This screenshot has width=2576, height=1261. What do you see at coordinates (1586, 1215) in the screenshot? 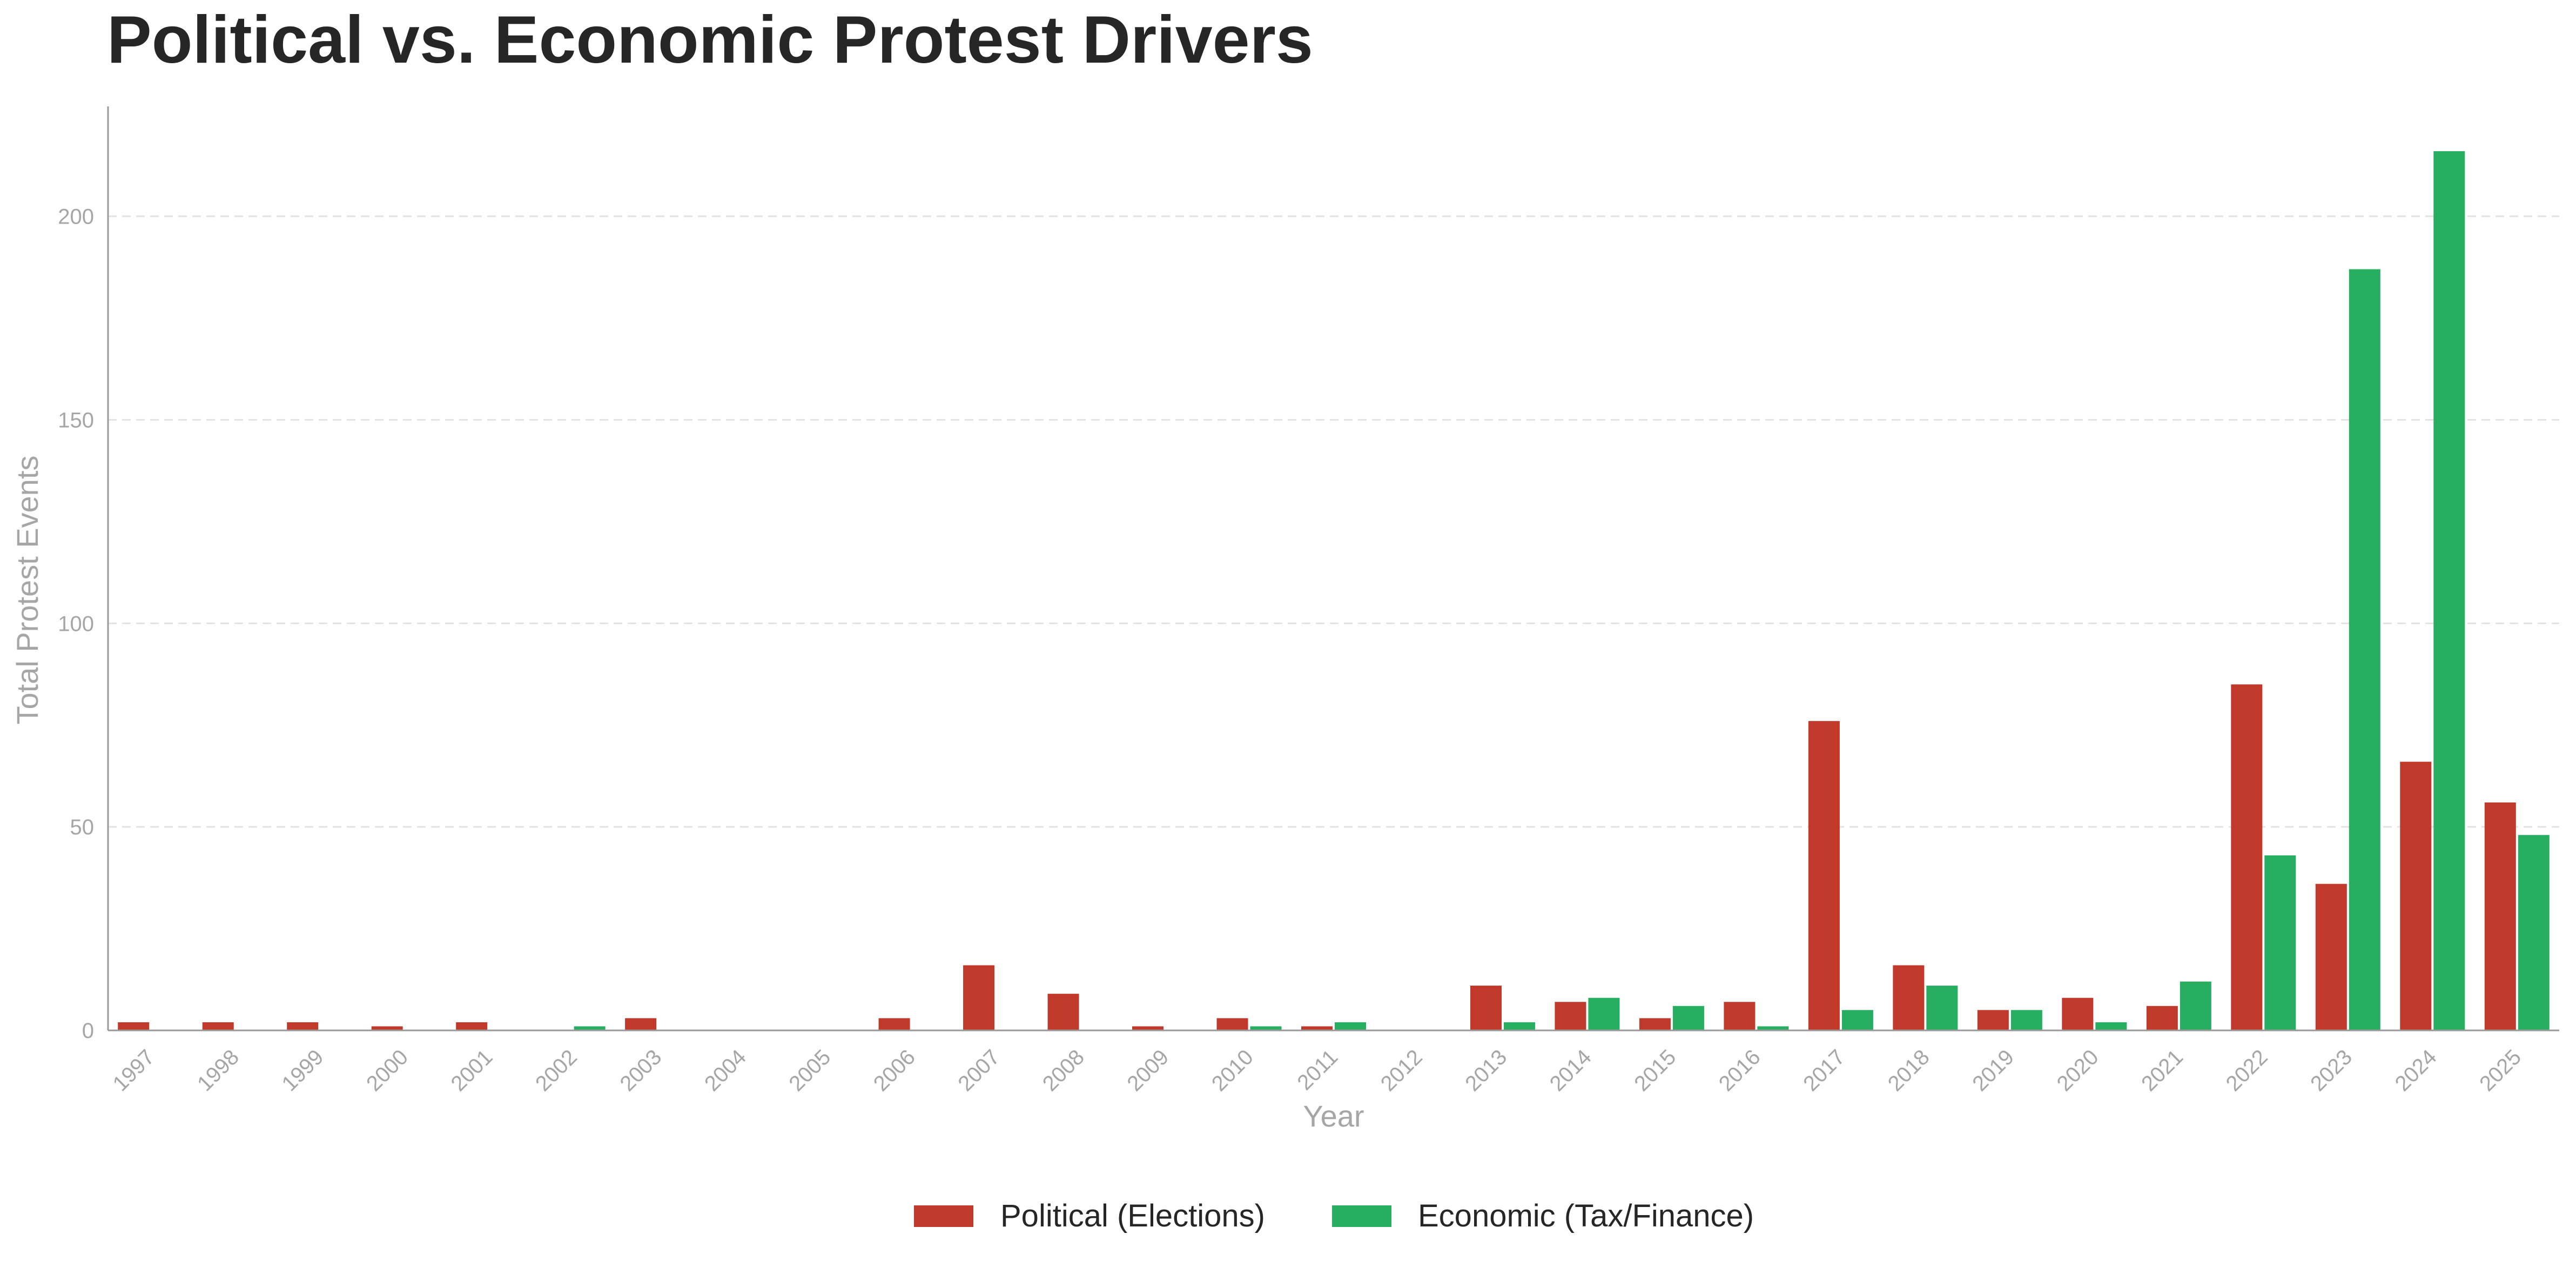
I see `legend-label: Economic (Tax/Finance)` at bounding box center [1586, 1215].